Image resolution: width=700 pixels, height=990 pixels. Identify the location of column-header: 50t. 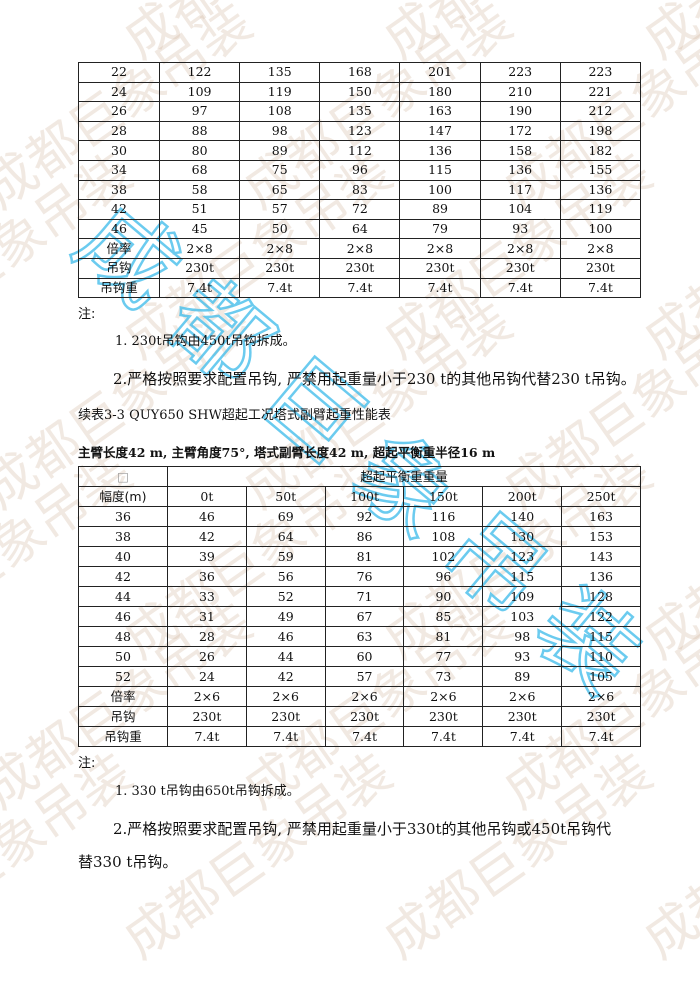
(285, 496).